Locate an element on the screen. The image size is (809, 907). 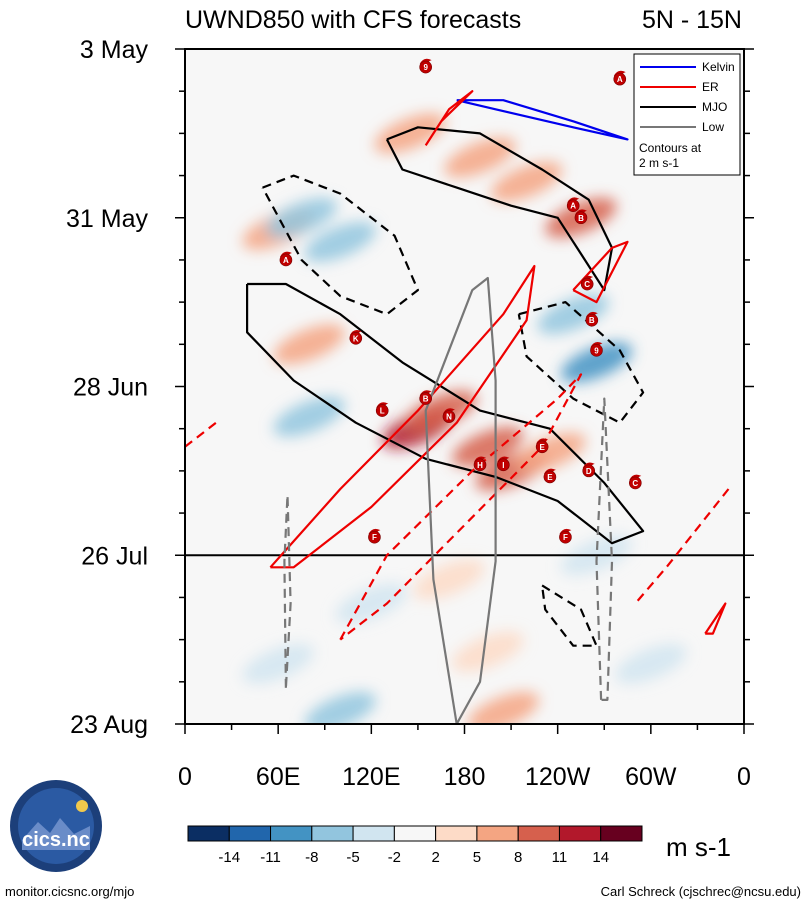
y-tick-label: 26 Jul is located at coordinates (114, 556).